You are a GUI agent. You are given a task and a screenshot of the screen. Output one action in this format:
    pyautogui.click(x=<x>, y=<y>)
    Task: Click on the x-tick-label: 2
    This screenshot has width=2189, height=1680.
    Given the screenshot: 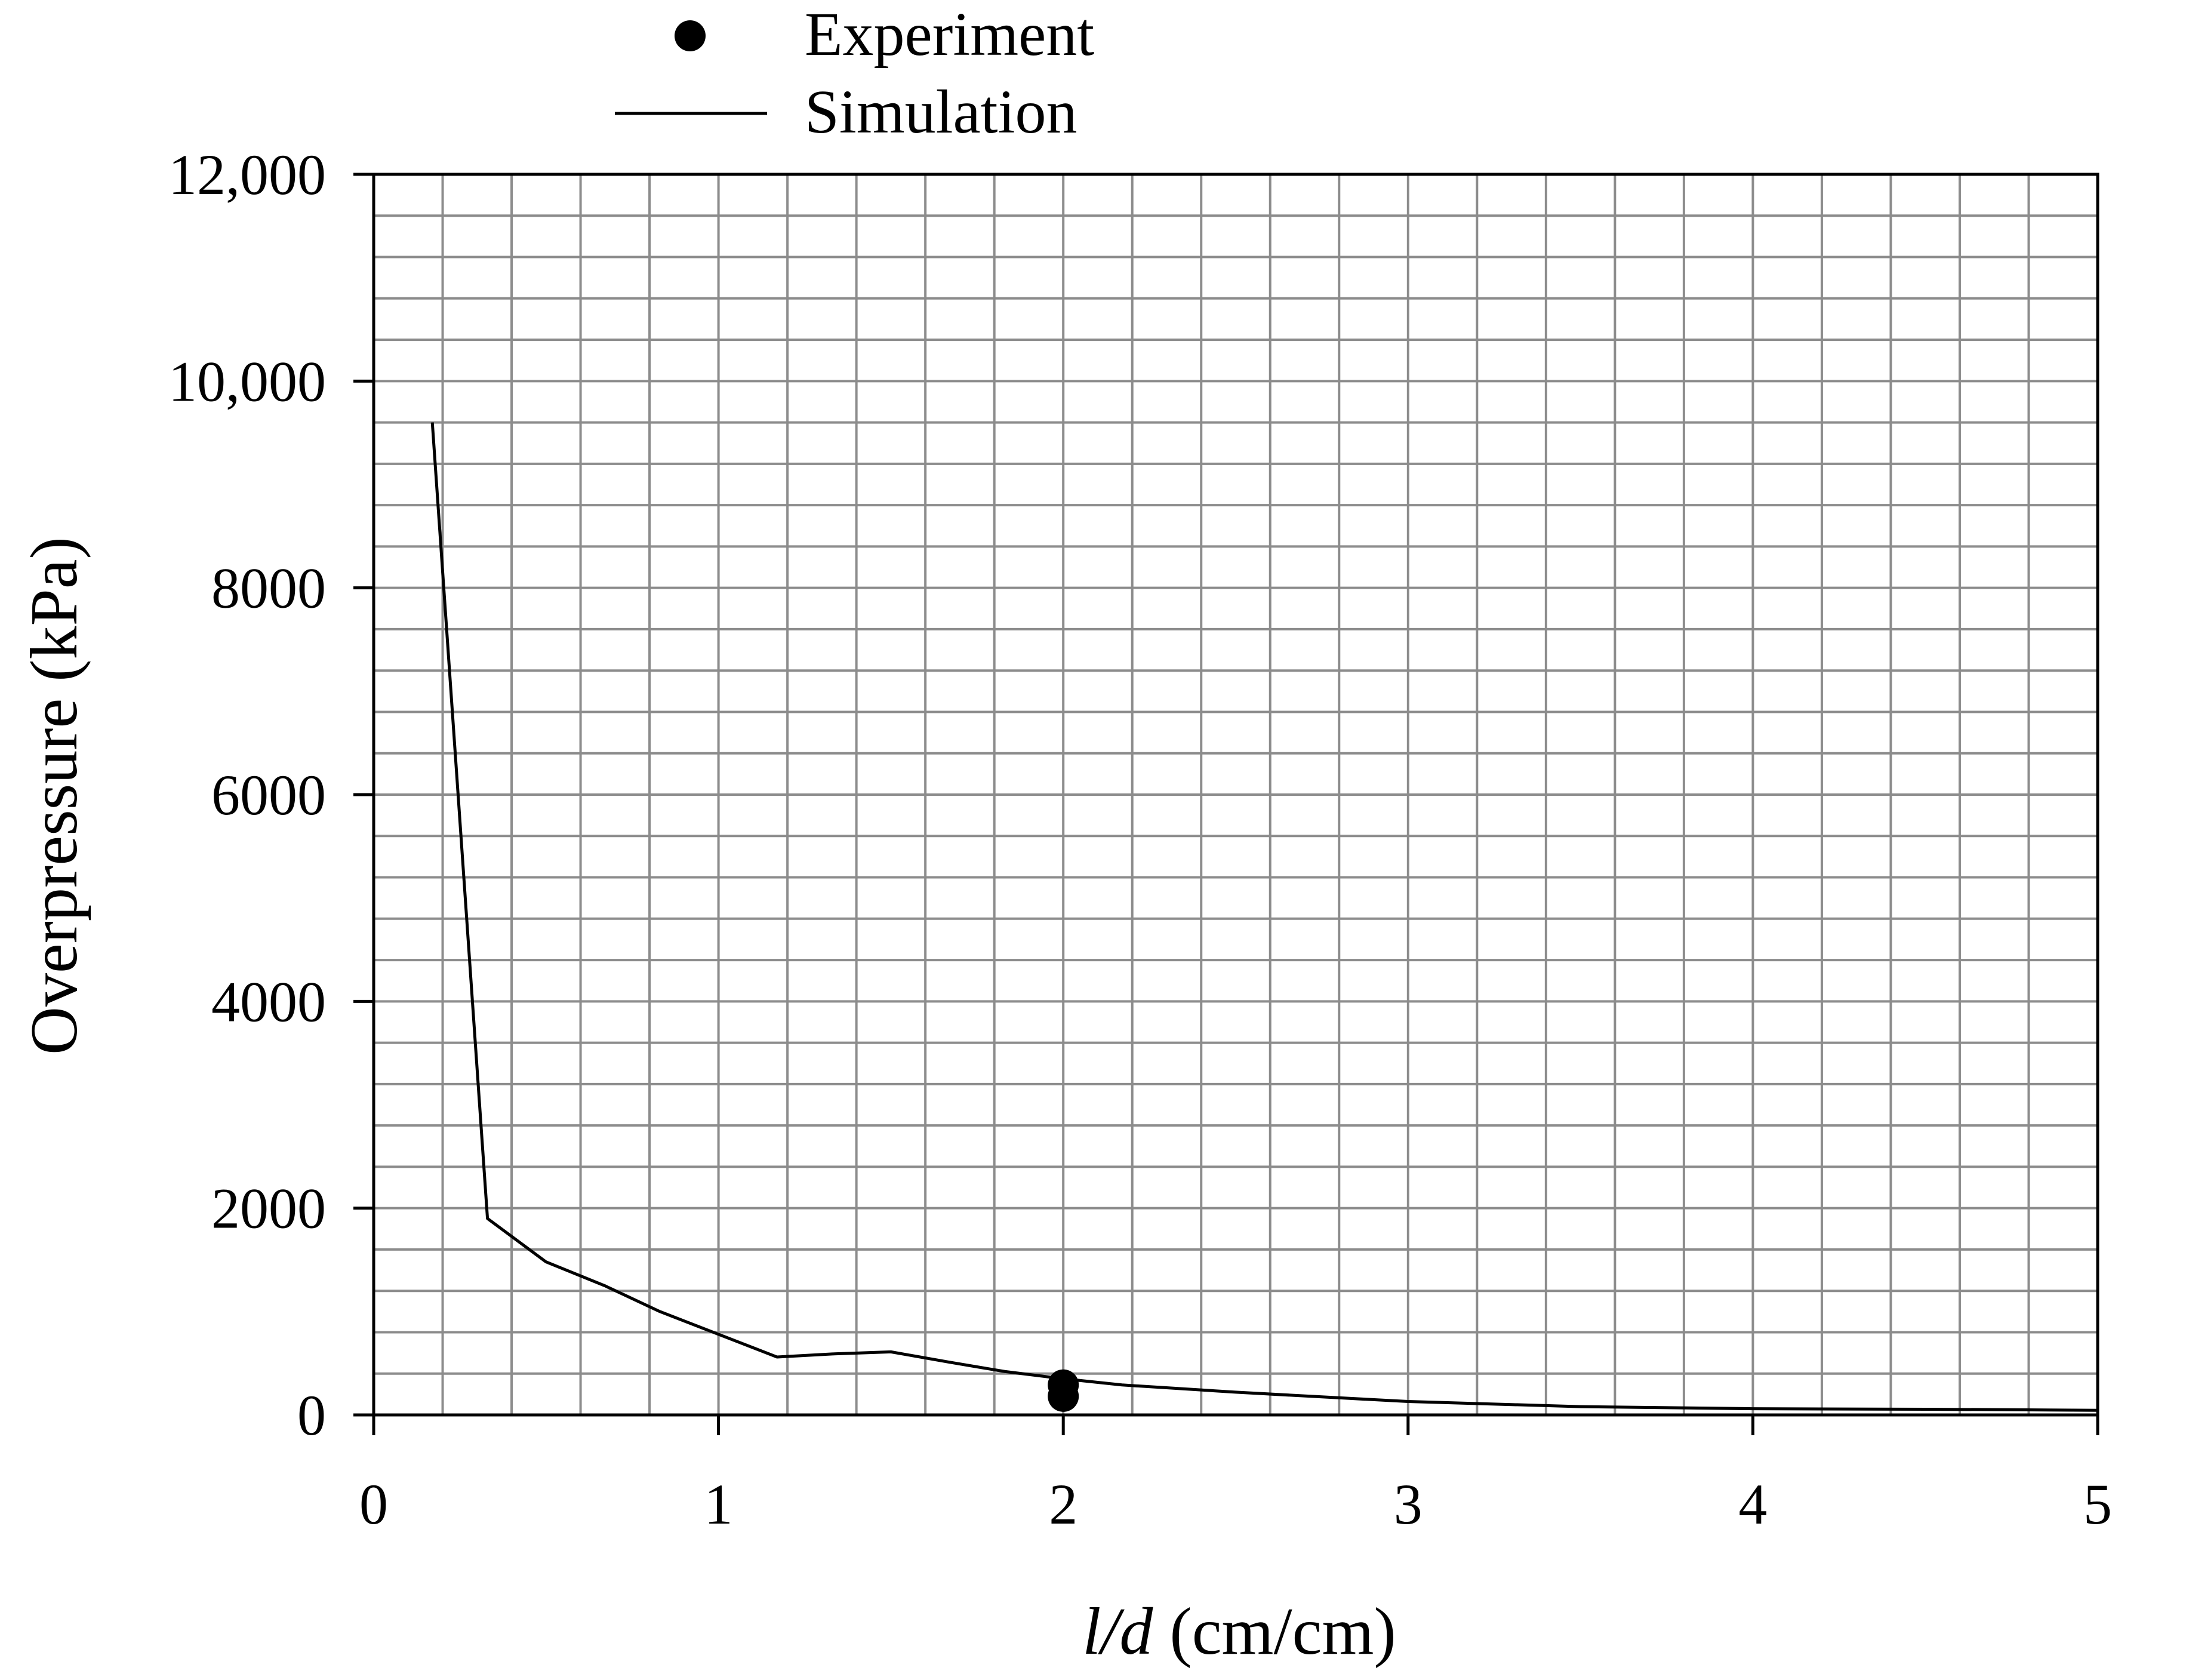 What is the action you would take?
    pyautogui.click(x=1063, y=1504)
    